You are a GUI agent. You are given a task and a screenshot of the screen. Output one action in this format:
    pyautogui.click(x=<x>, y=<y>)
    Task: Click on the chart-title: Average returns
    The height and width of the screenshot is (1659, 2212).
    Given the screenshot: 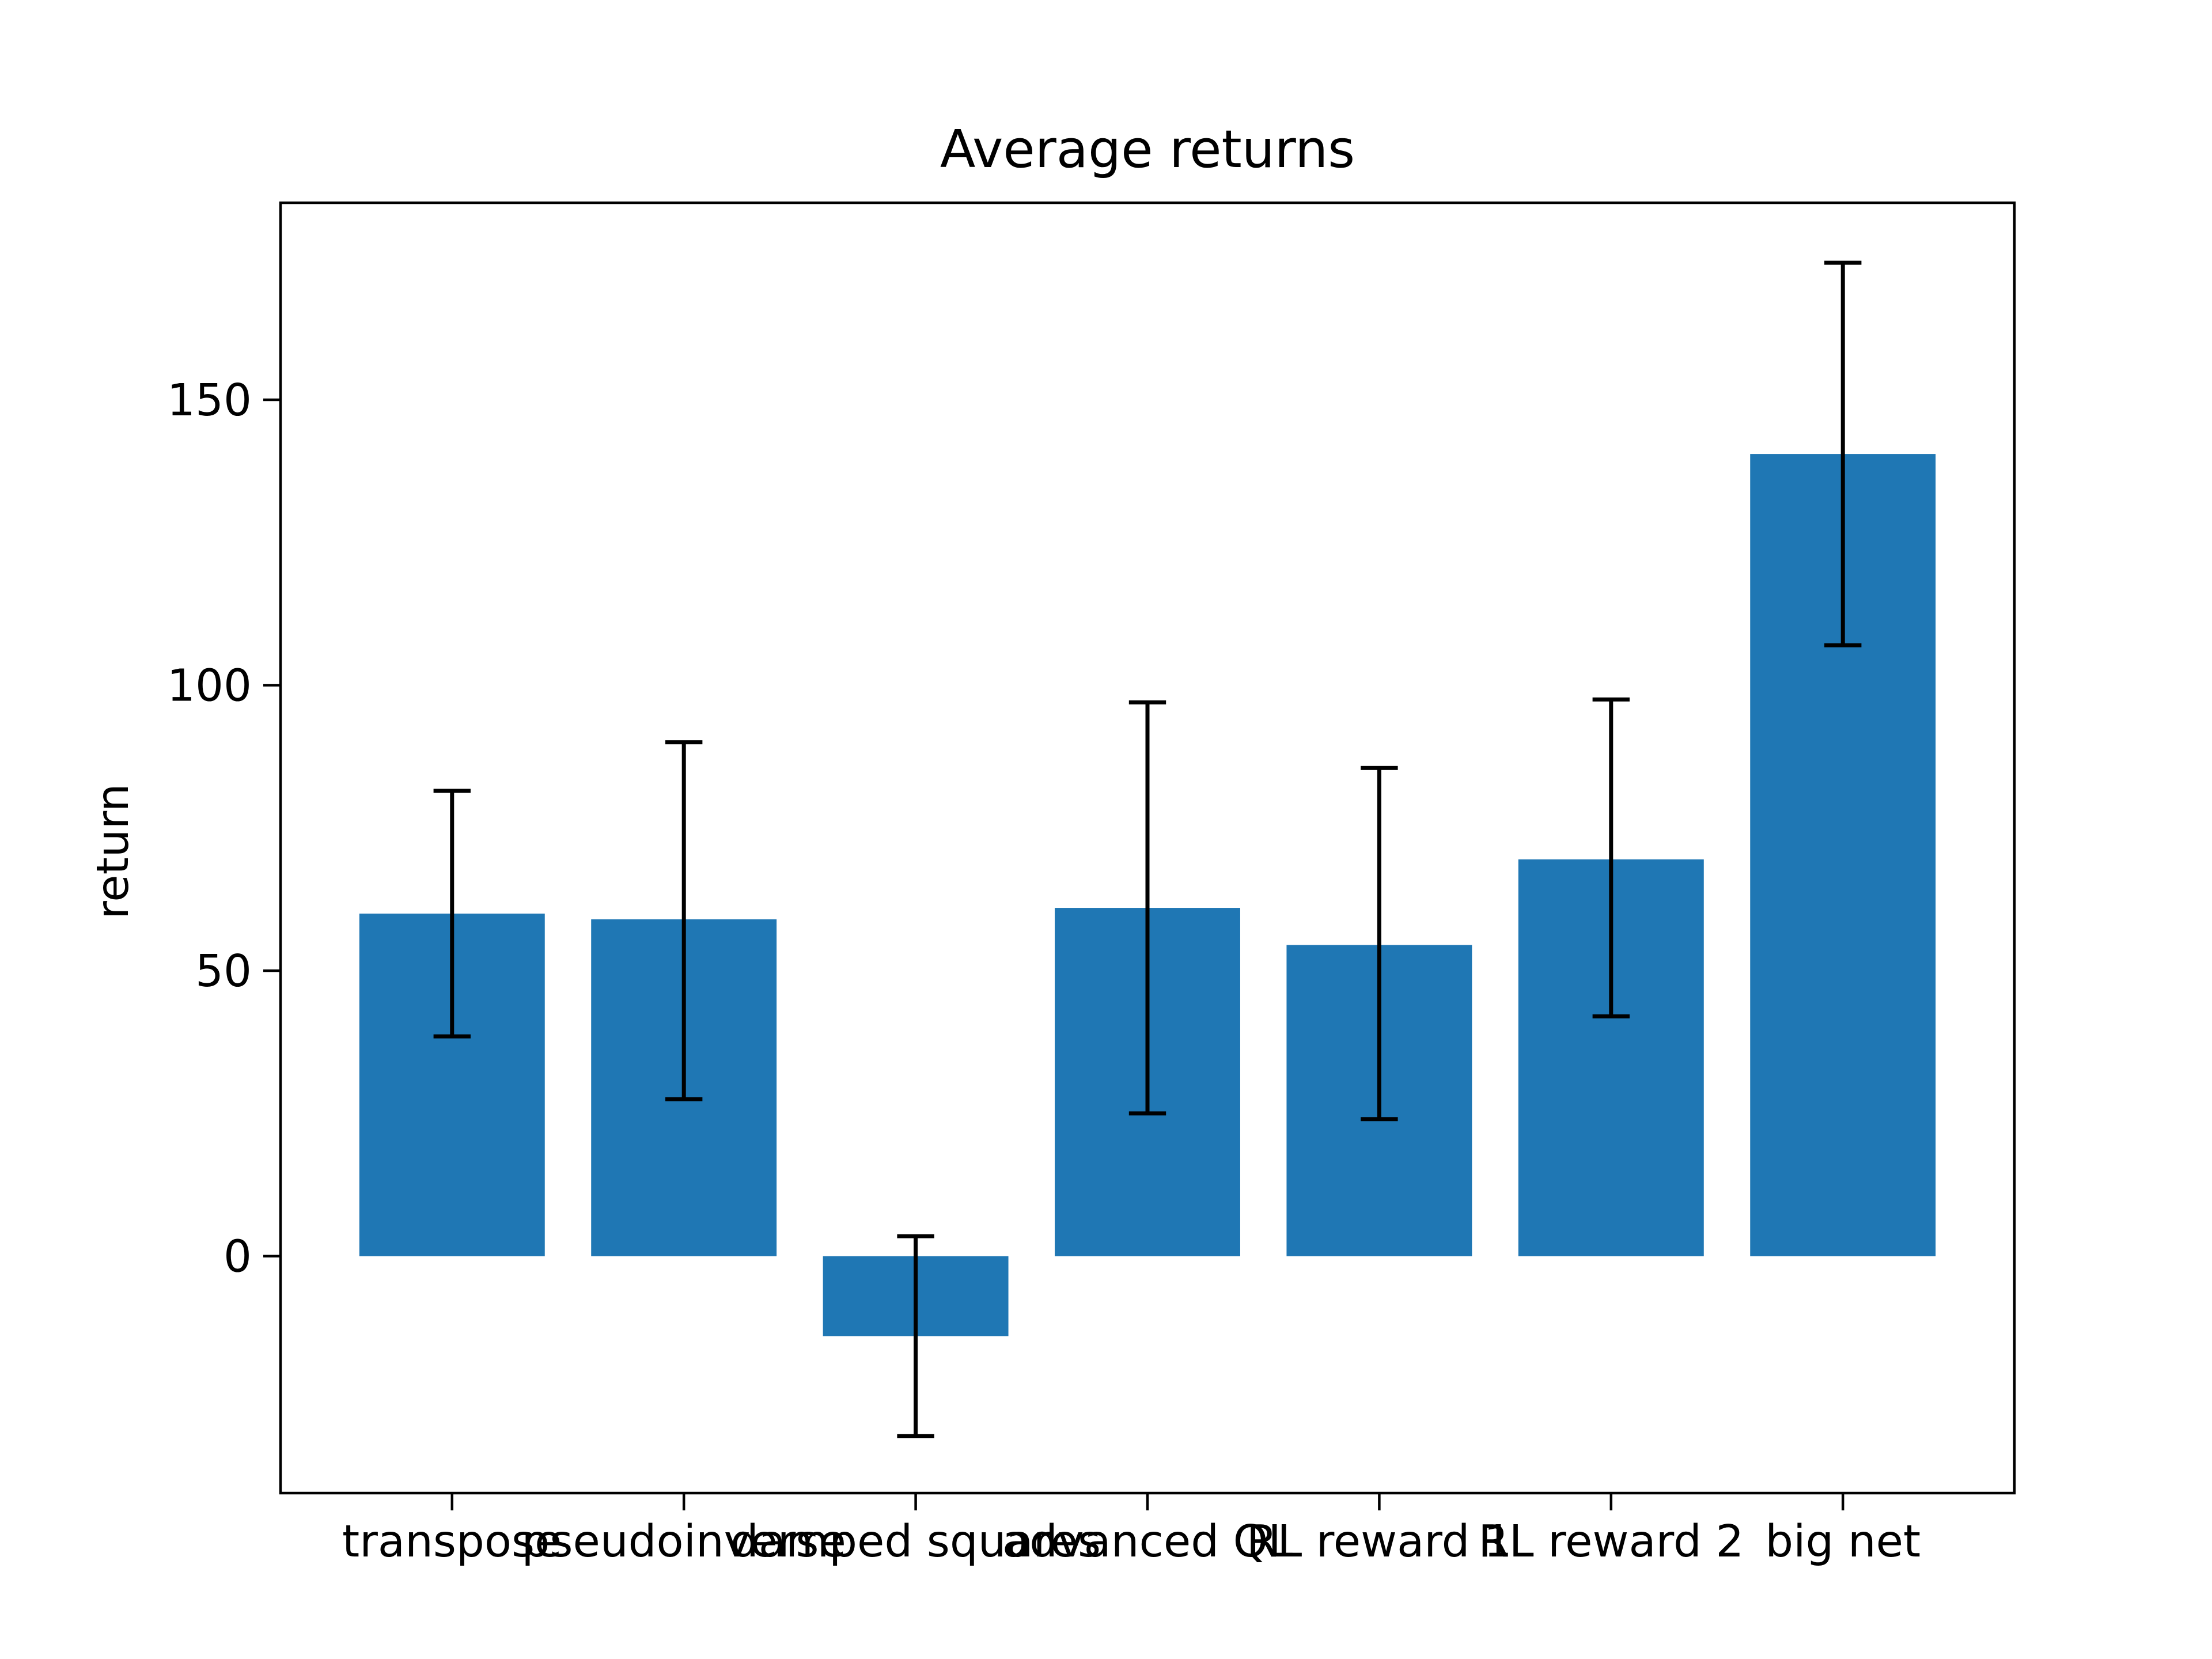 What is the action you would take?
    pyautogui.click(x=1147, y=149)
    